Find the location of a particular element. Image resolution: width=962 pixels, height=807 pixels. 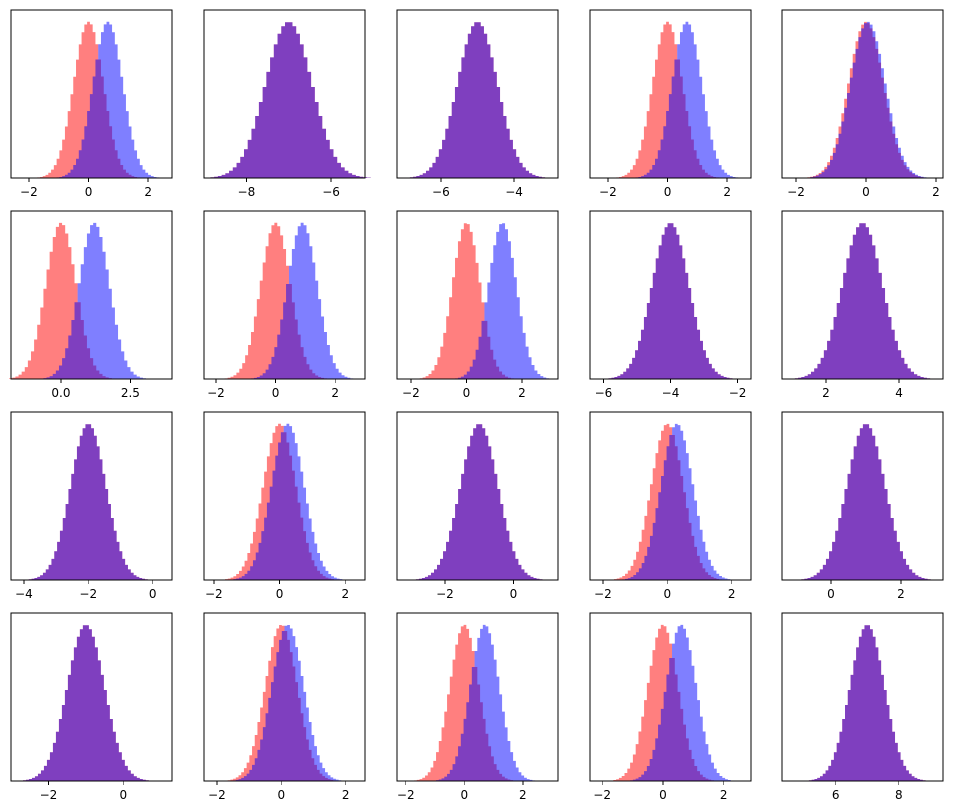

histogram-panel-17: −2 0 2 is located at coordinates (284, 707).